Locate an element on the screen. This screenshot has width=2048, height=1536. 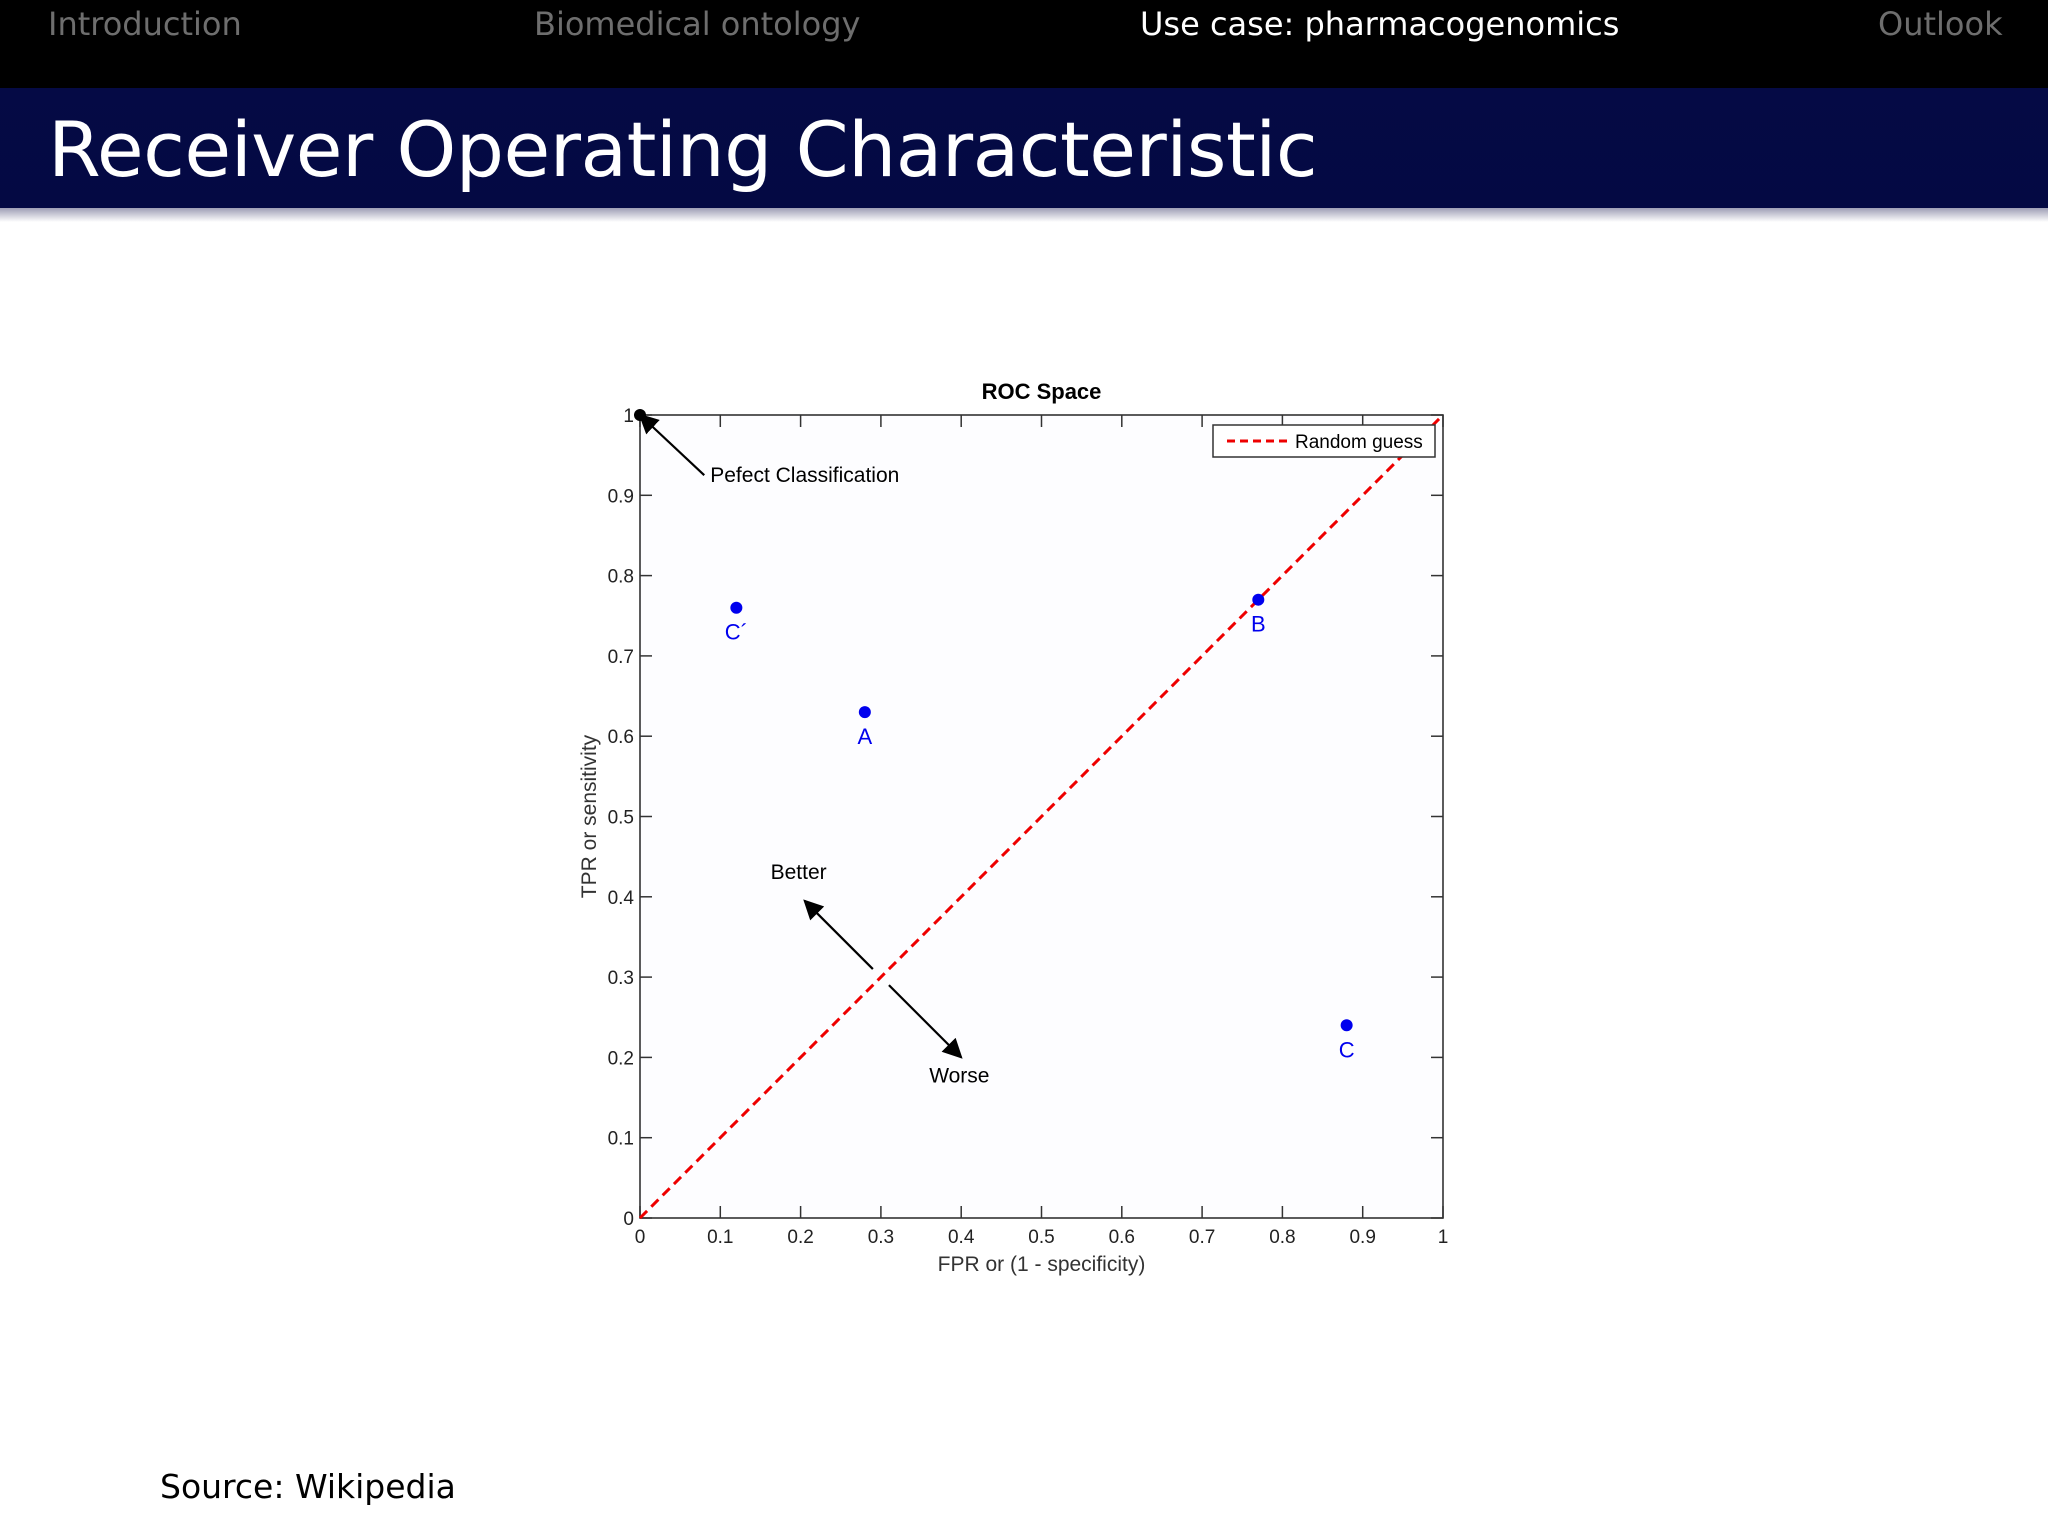
title-bar is located at coordinates (1024, 148).